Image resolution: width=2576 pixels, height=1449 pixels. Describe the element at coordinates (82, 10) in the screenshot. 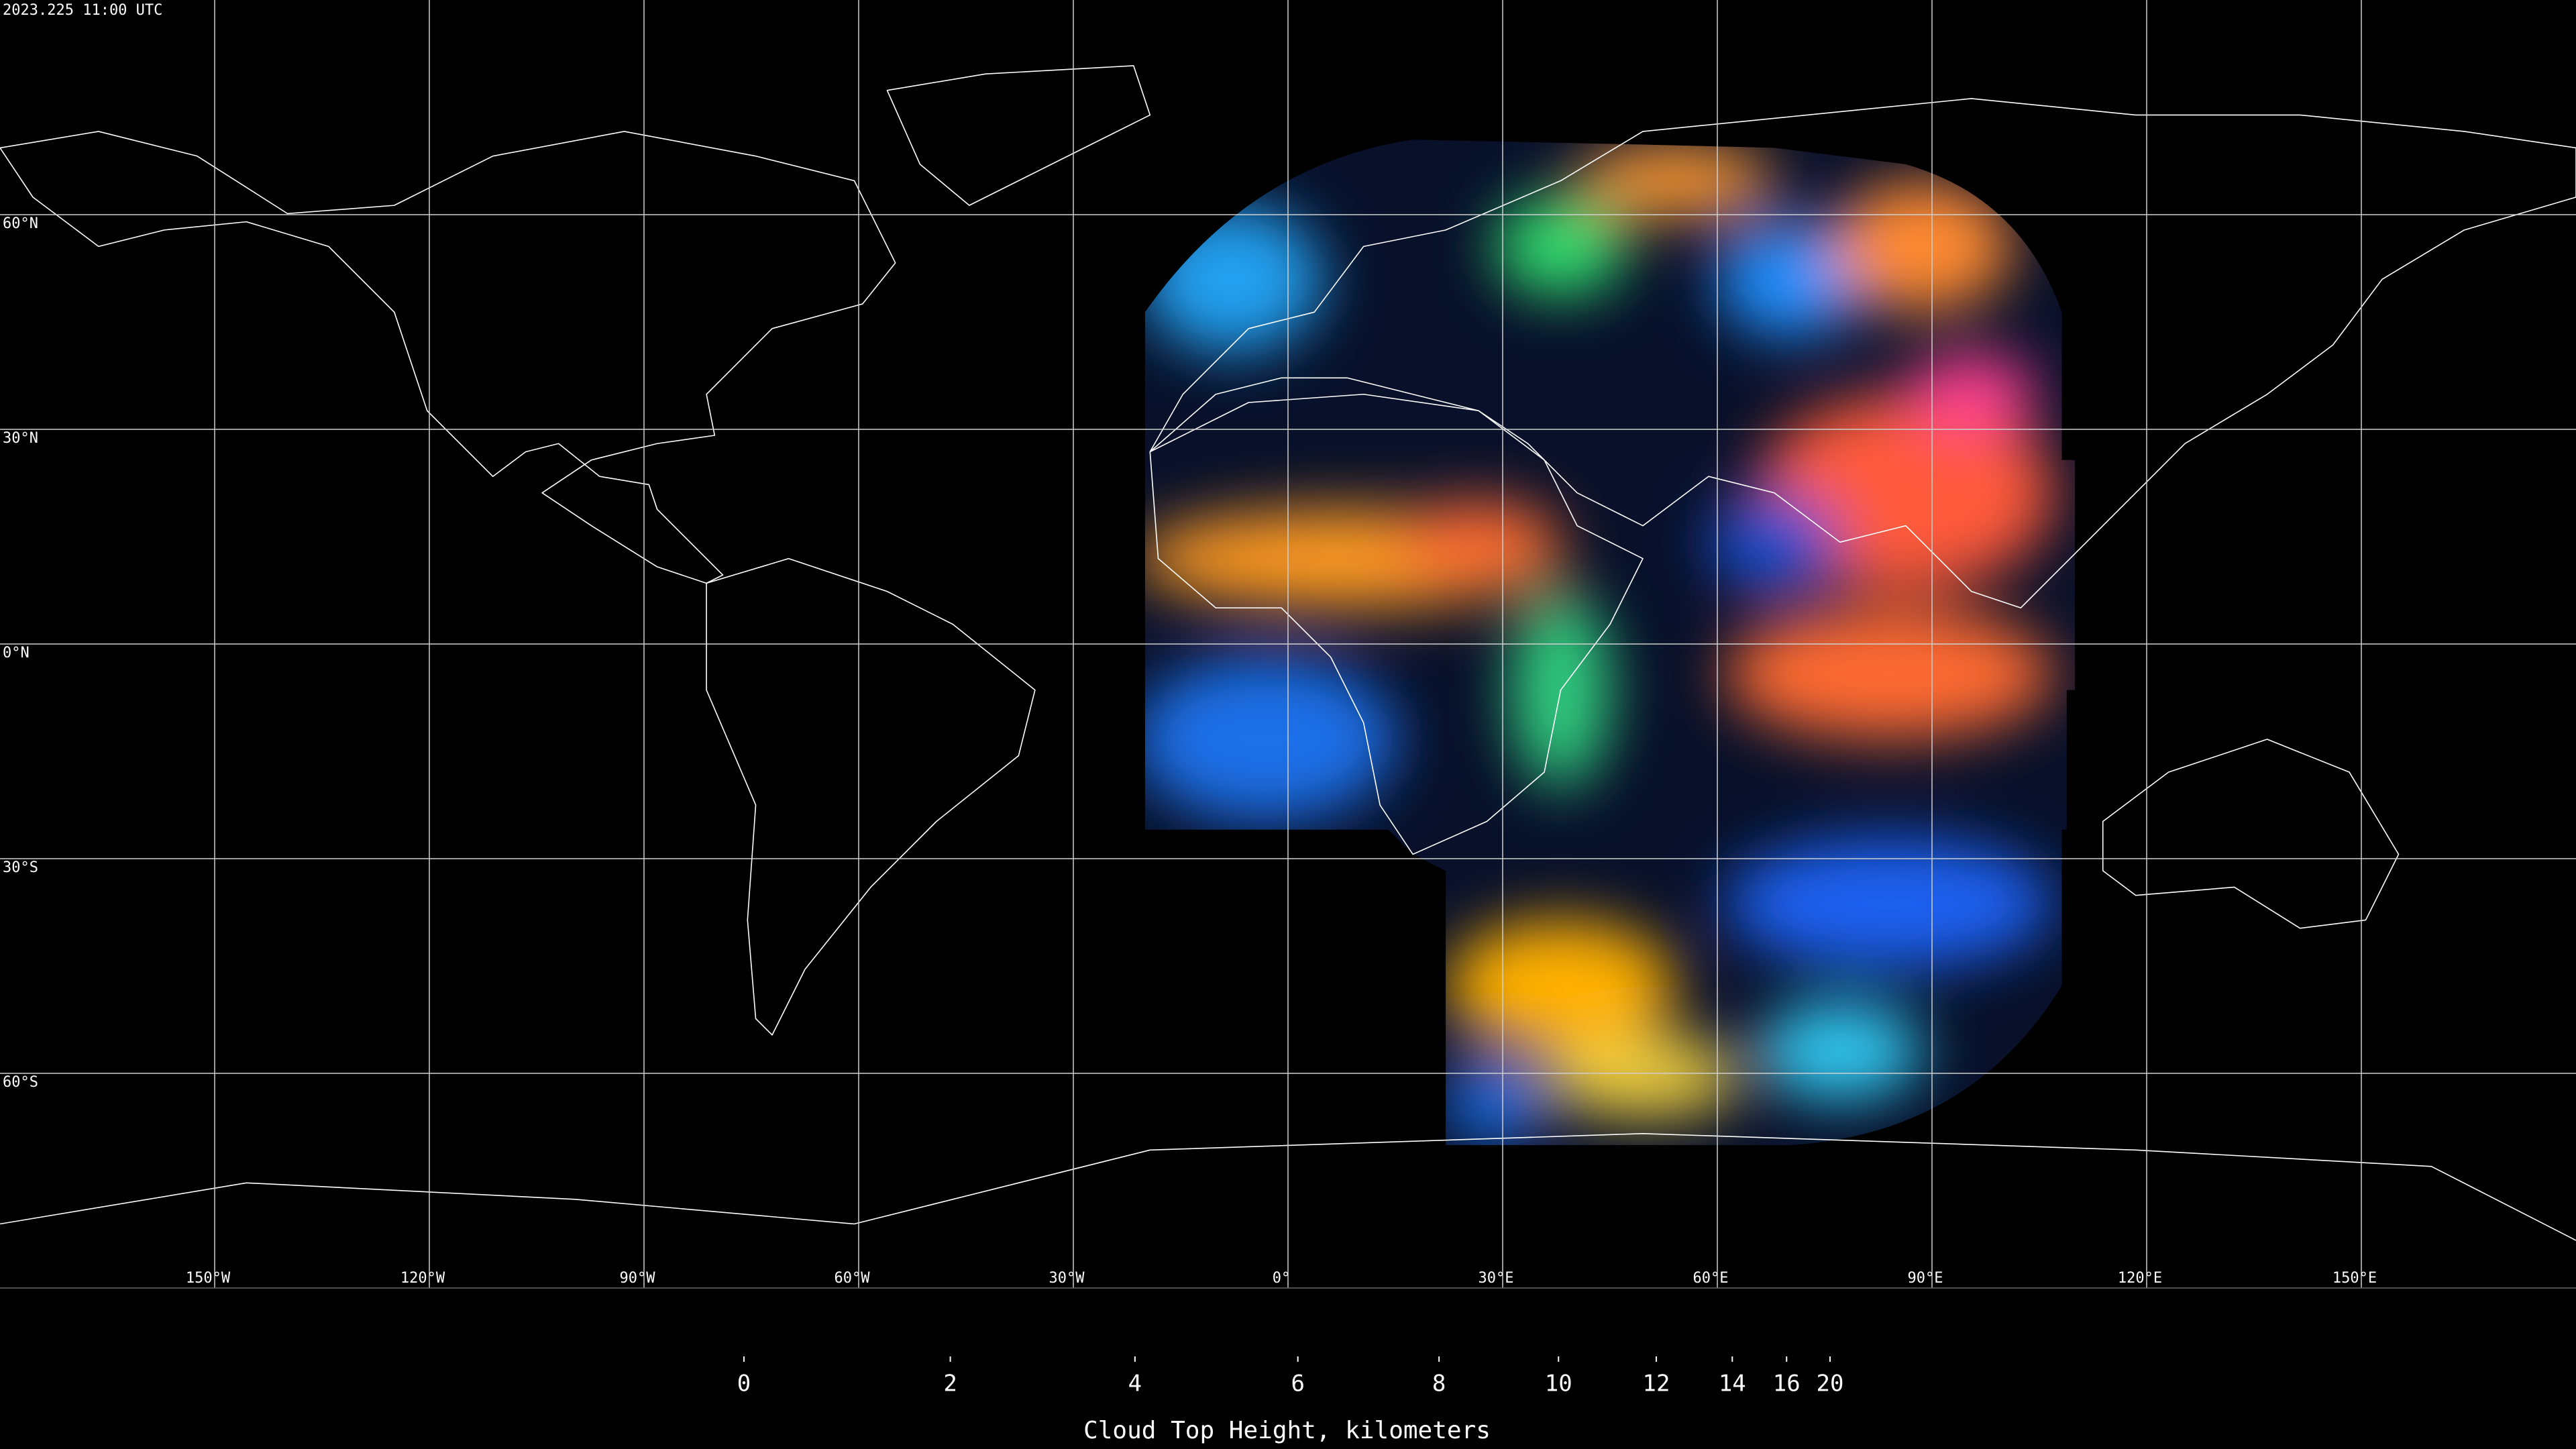

I see `timestamp: 2023.225 11:00 UTC` at that location.